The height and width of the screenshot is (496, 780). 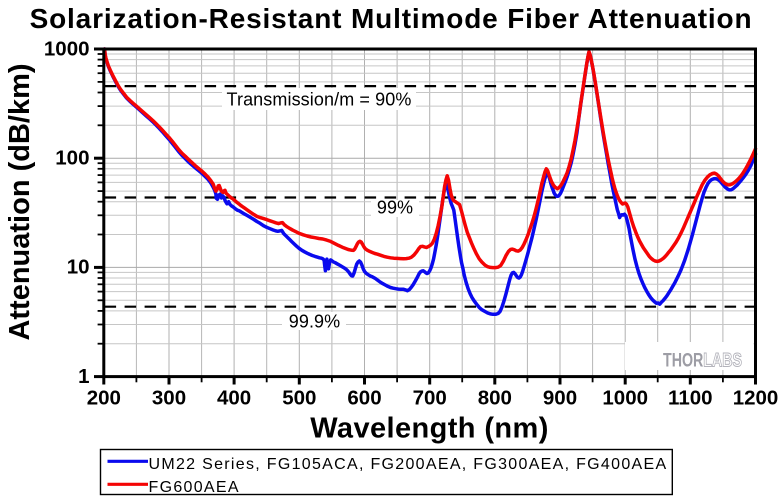 What do you see at coordinates (495, 398) in the screenshot?
I see `svg-text: 800` at bounding box center [495, 398].